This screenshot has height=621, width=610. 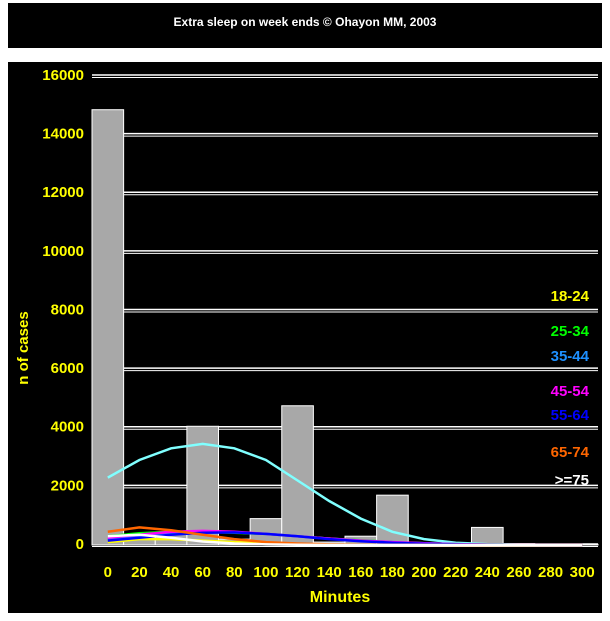 What do you see at coordinates (63, 192) in the screenshot?
I see `y-tick-label: 12000` at bounding box center [63, 192].